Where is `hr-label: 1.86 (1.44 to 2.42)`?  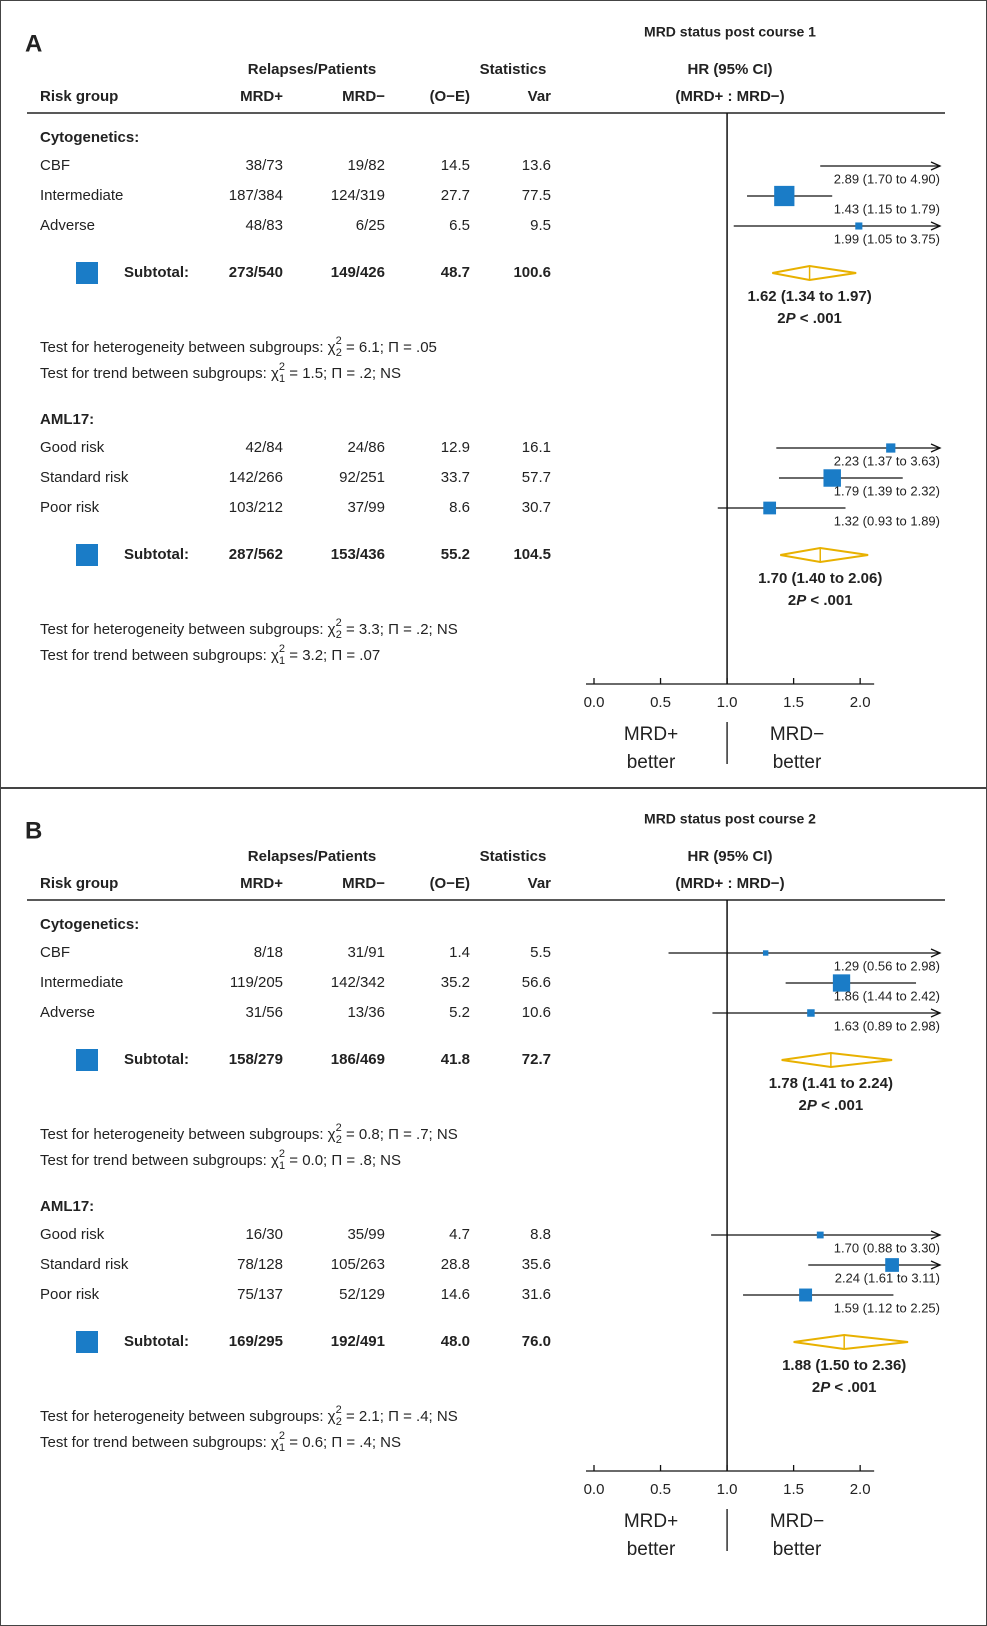
hr-label: 1.86 (1.44 to 2.42) is located at coordinates (887, 995).